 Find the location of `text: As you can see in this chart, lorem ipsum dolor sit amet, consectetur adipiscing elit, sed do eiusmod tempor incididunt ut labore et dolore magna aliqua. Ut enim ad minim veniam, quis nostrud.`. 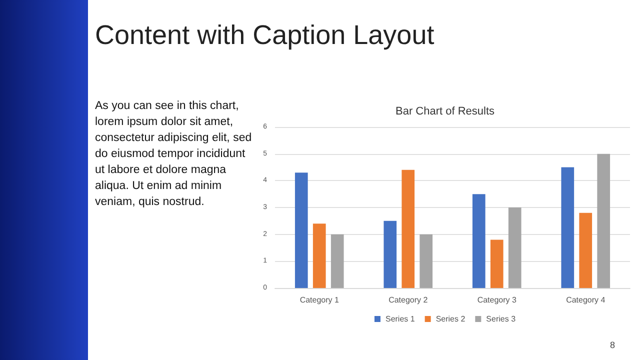

text: As you can see in this chart, lorem ipsum dolor sit amet, consectetur adipiscing elit, sed do eiusmod tempor incididunt ut labore et dolore magna aliqua. Ut enim ad minim veniam, quis nostrud. is located at coordinates (174, 154).